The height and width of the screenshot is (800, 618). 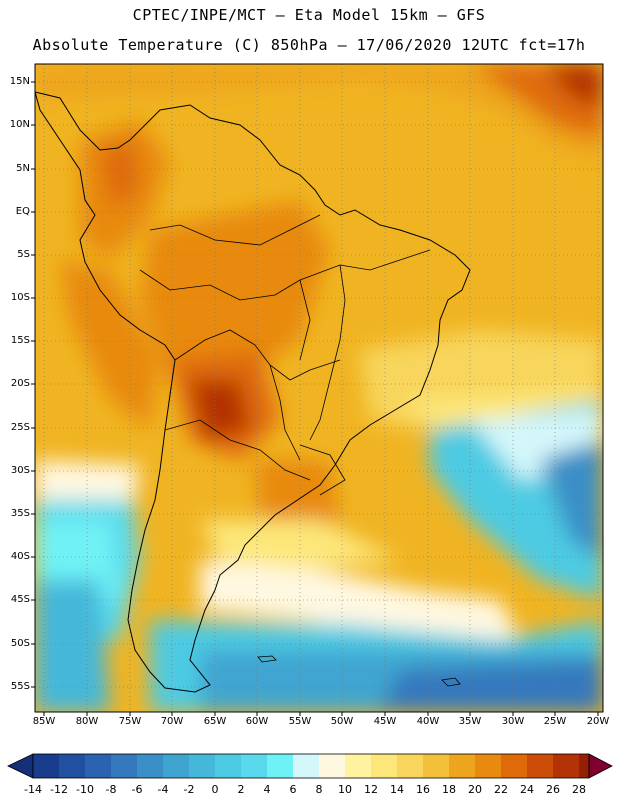 What do you see at coordinates (598, 721) in the screenshot?
I see `lon-label: 20W` at bounding box center [598, 721].